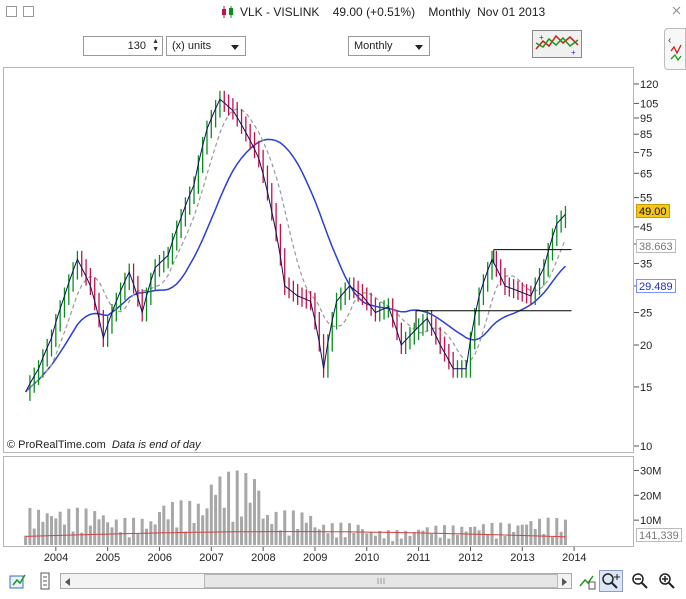 The height and width of the screenshot is (599, 686). What do you see at coordinates (653, 211) in the screenshot?
I see `last-price-badge: 49.00` at bounding box center [653, 211].